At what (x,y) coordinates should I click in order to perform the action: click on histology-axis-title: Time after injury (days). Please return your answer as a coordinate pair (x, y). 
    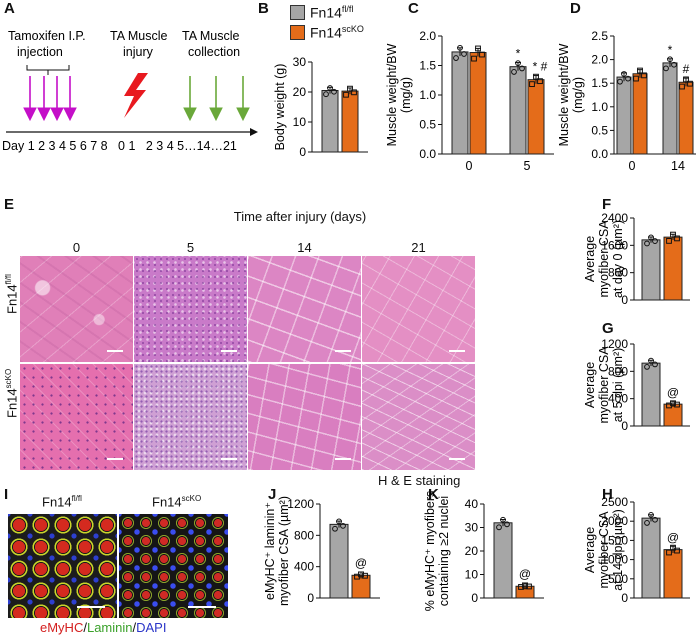
    Looking at the image, I should click on (300, 216).